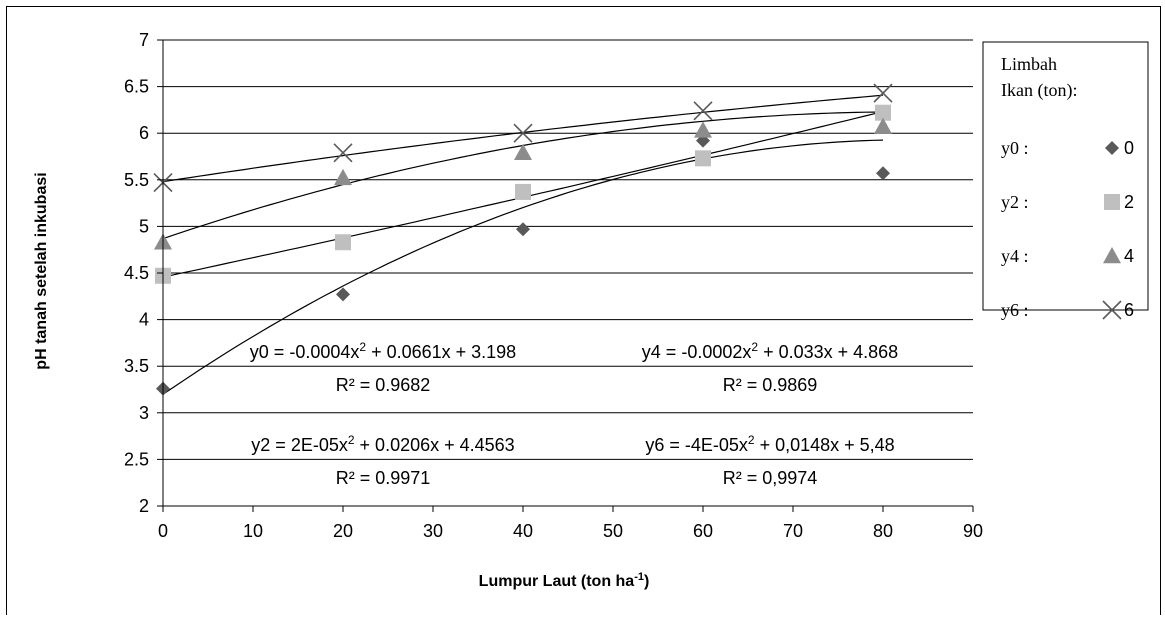  What do you see at coordinates (770, 385) in the screenshot?
I see `r2-y4: R² = 0.9869` at bounding box center [770, 385].